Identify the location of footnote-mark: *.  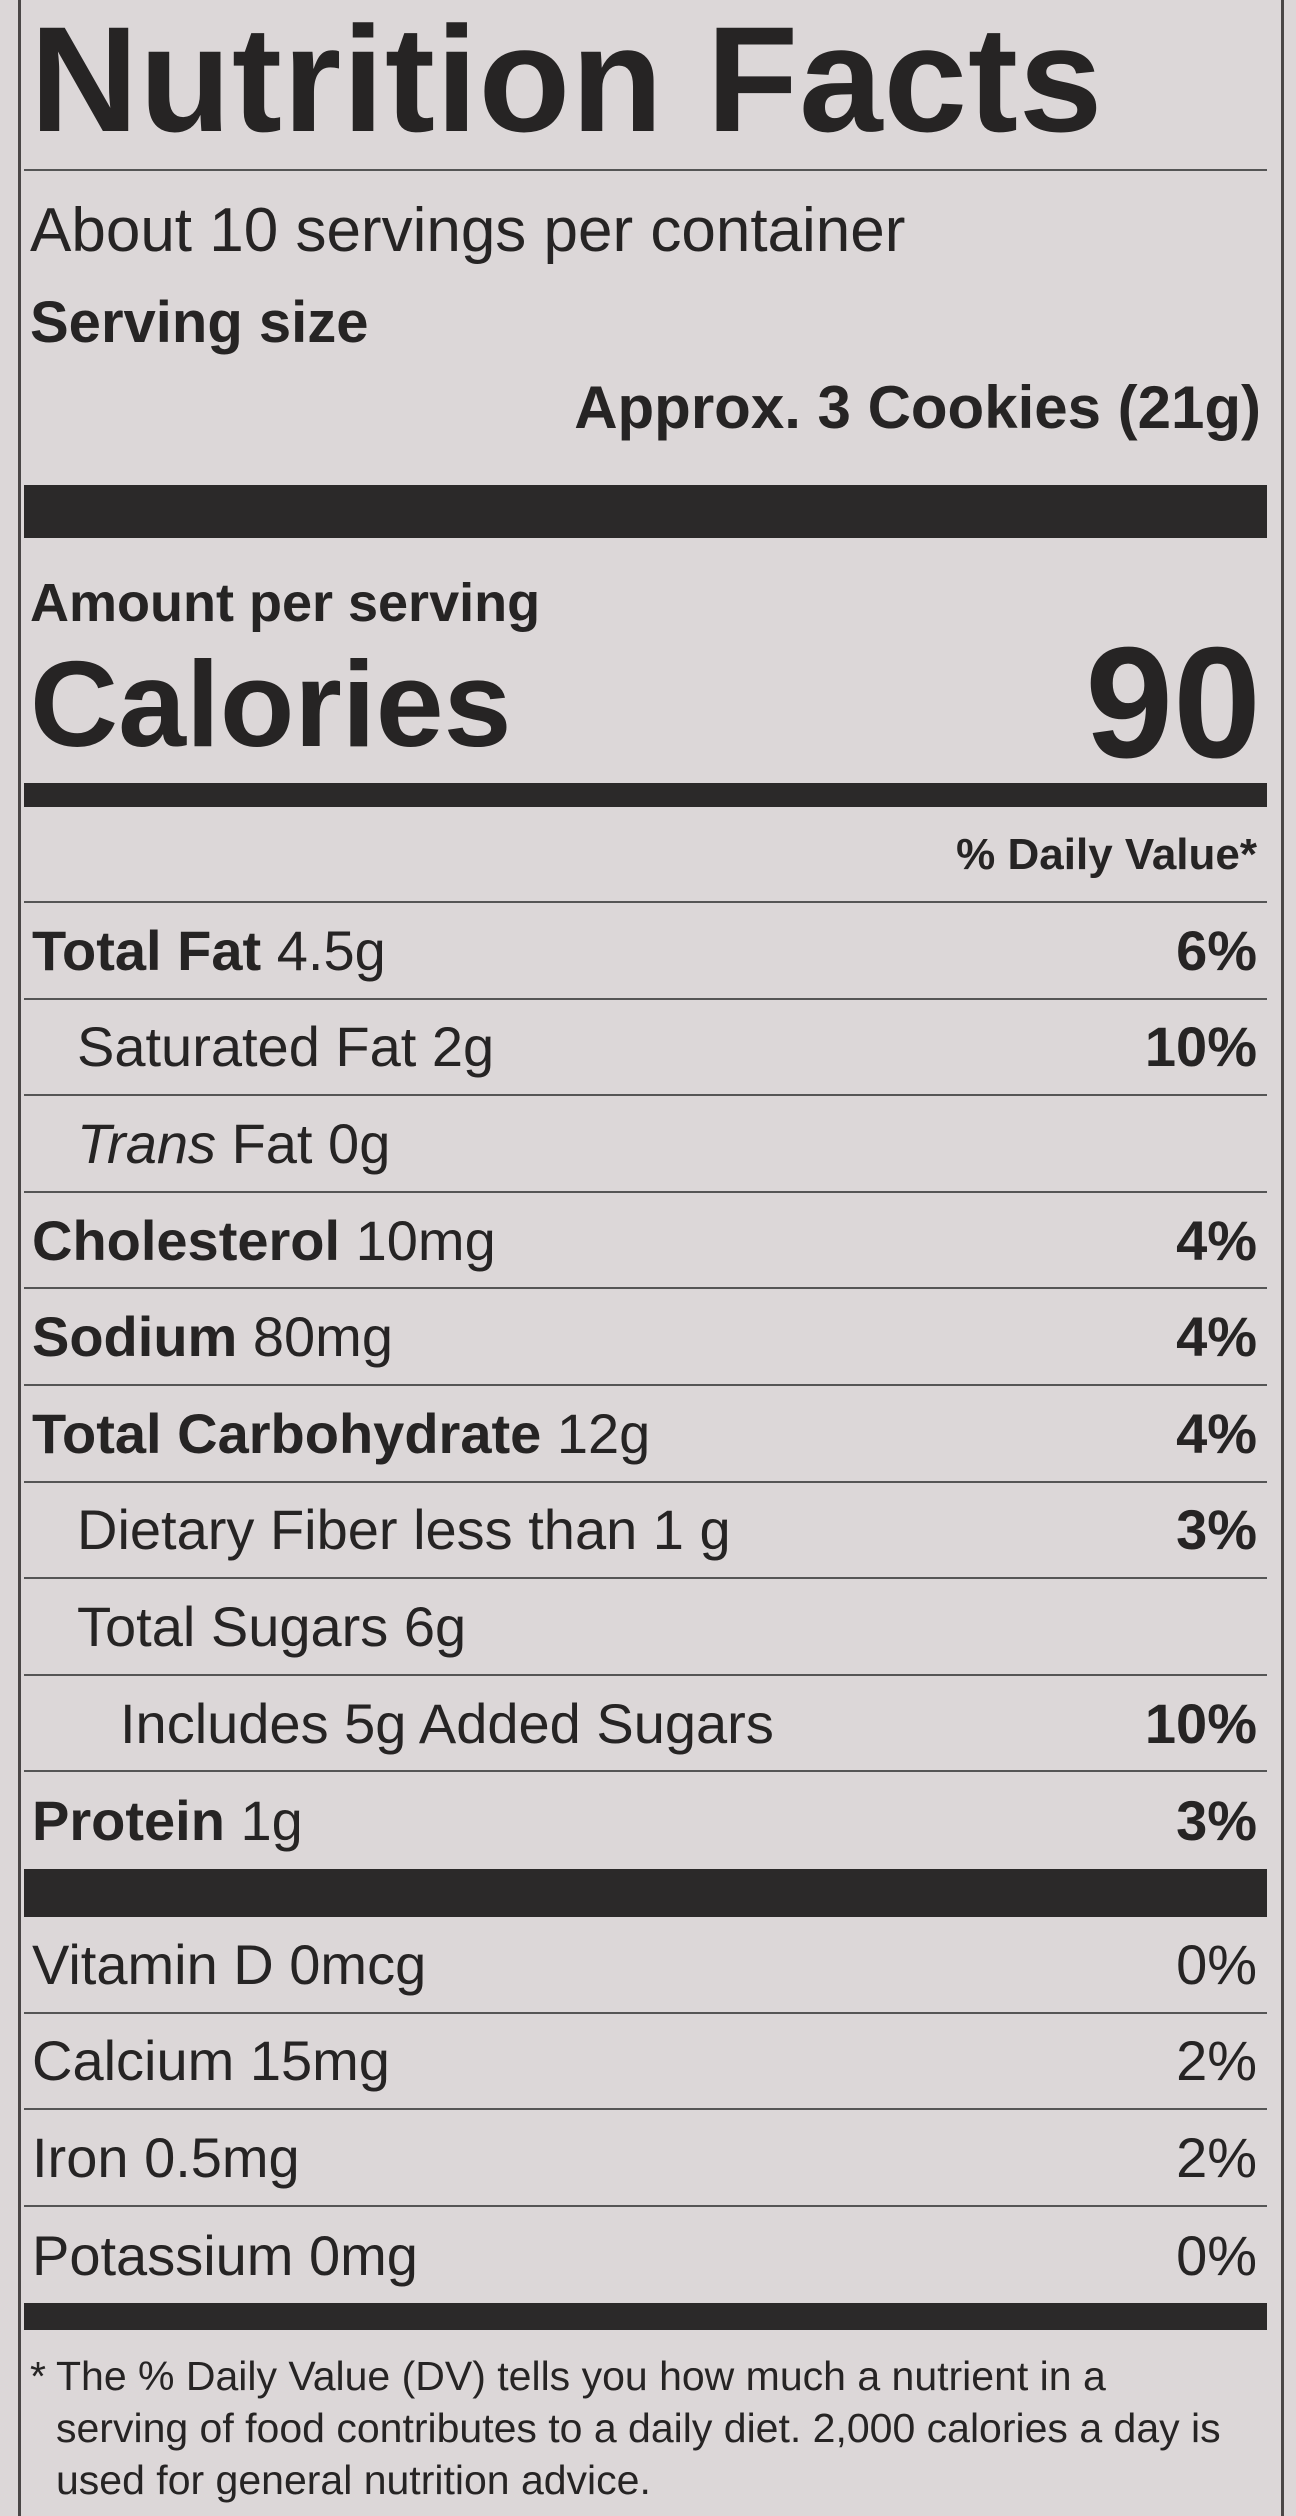
(38, 2376).